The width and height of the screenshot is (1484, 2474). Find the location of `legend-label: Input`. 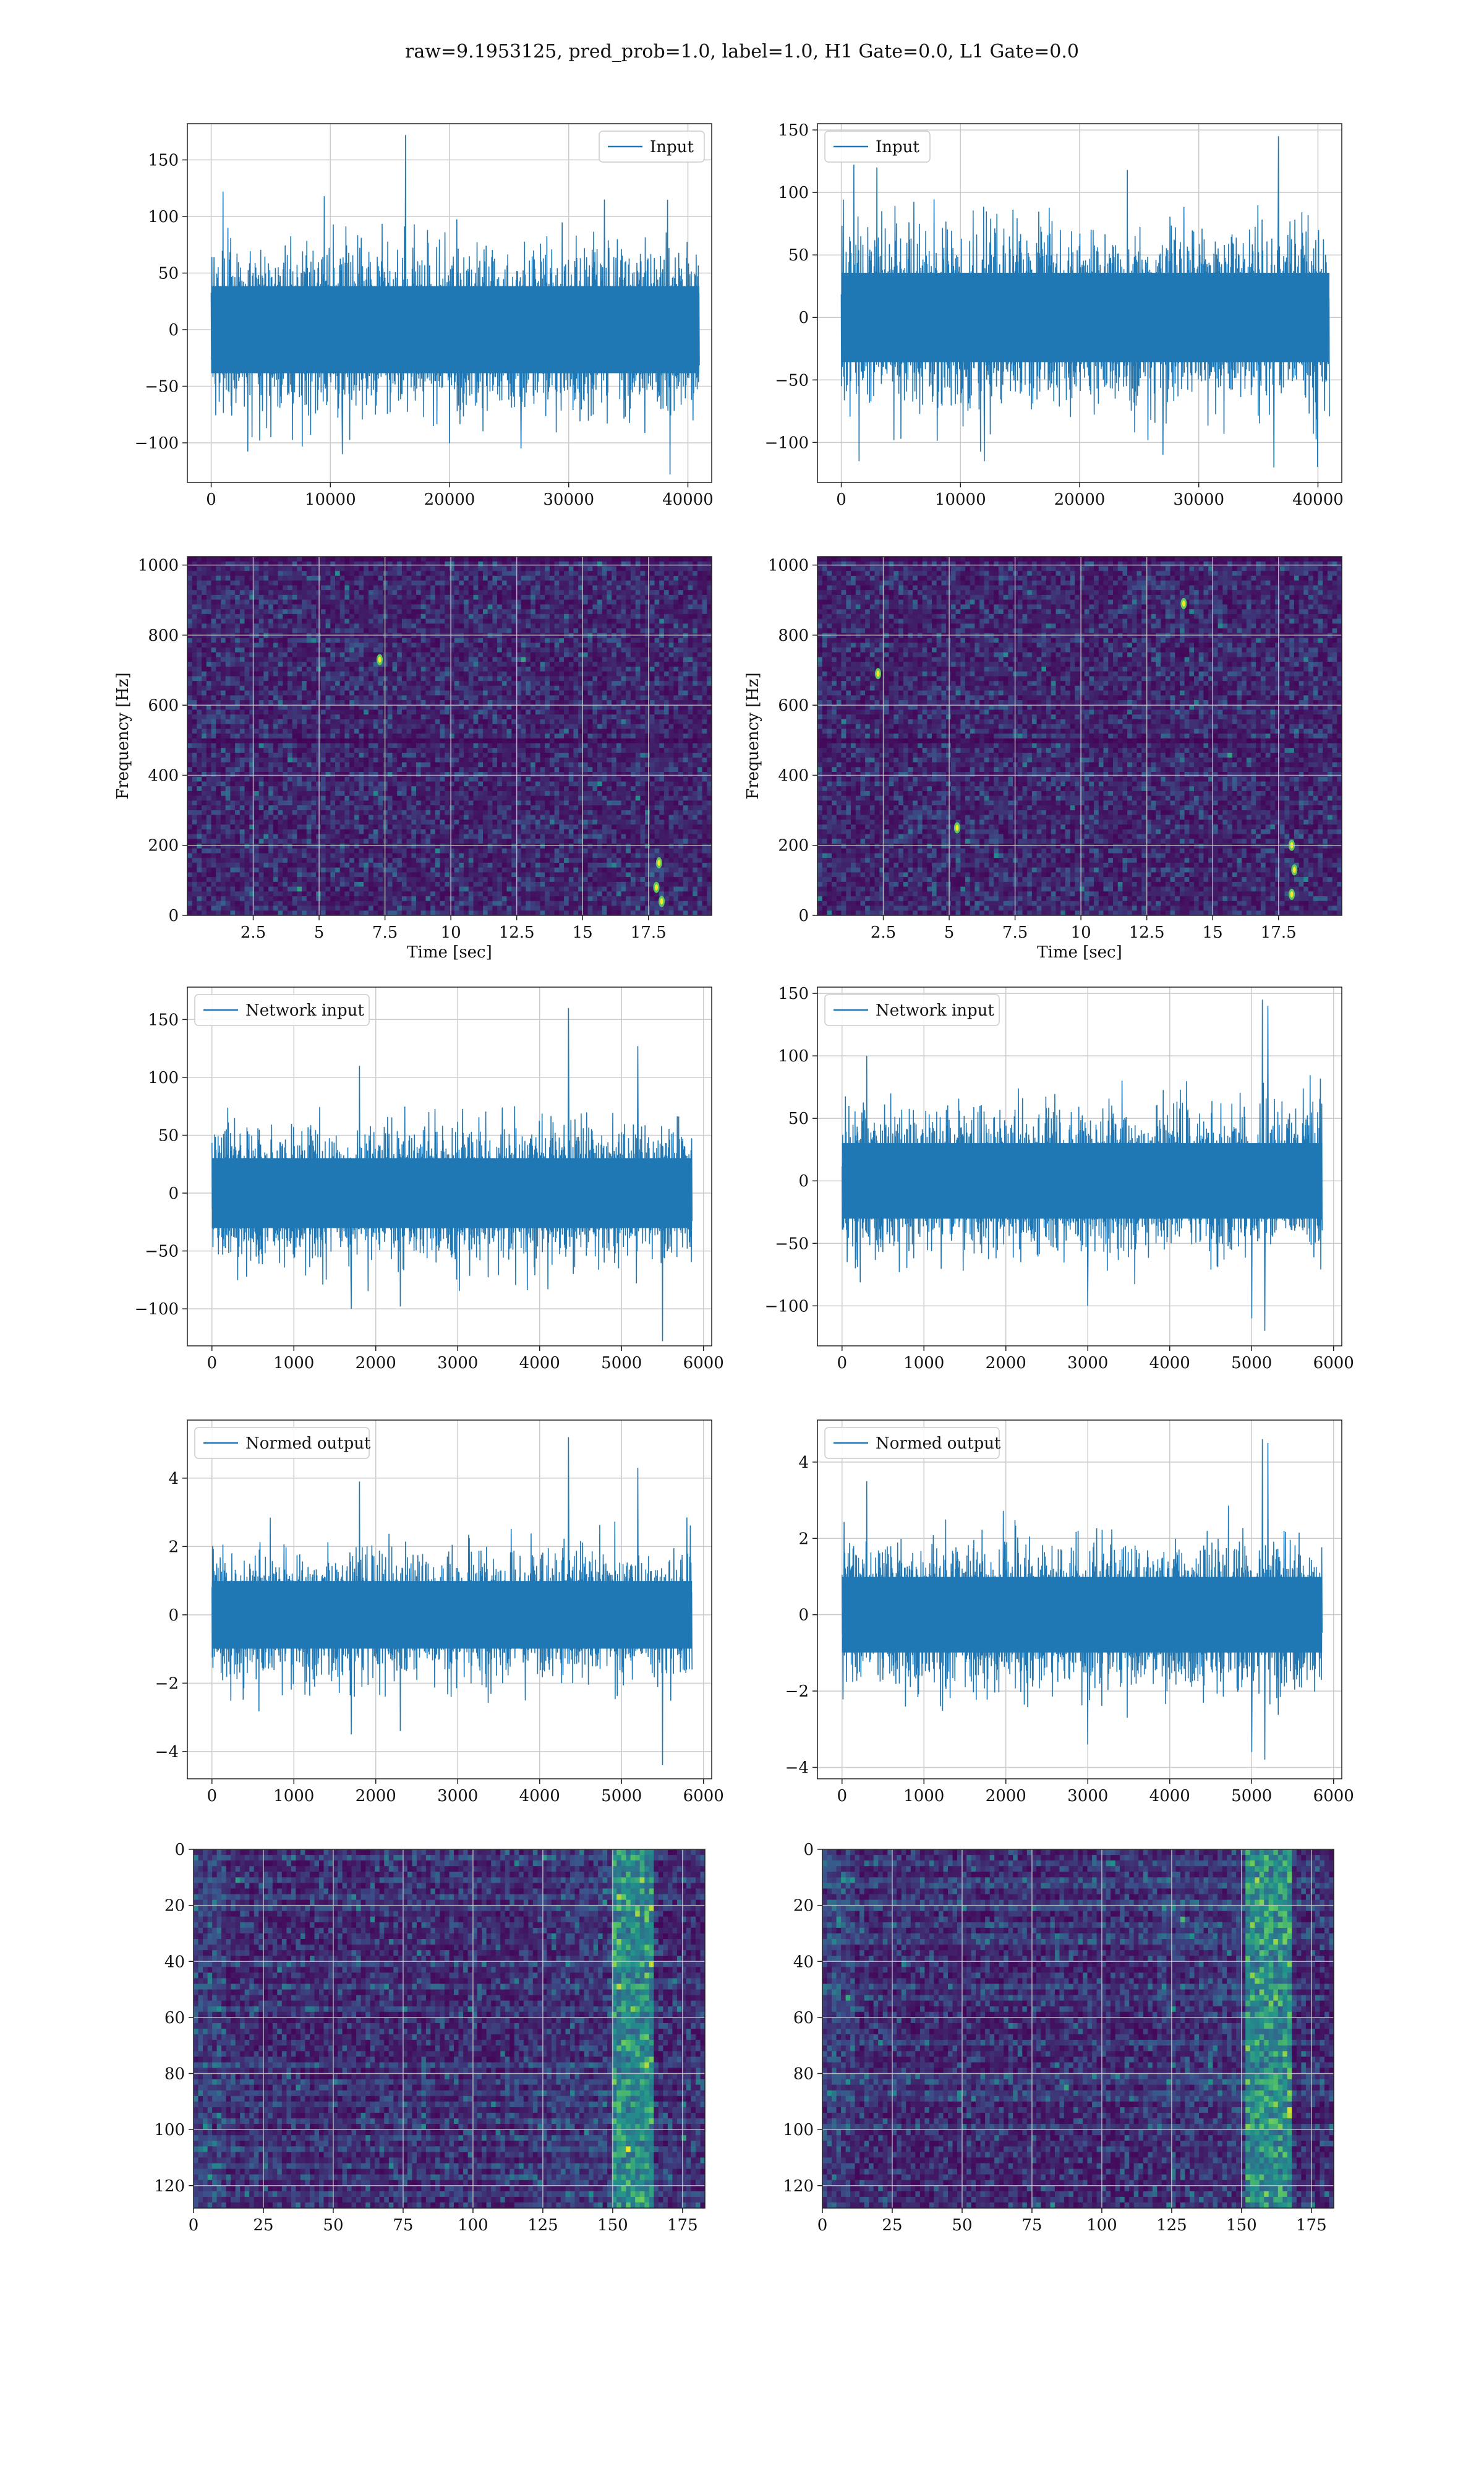

legend-label: Input is located at coordinates (897, 147).